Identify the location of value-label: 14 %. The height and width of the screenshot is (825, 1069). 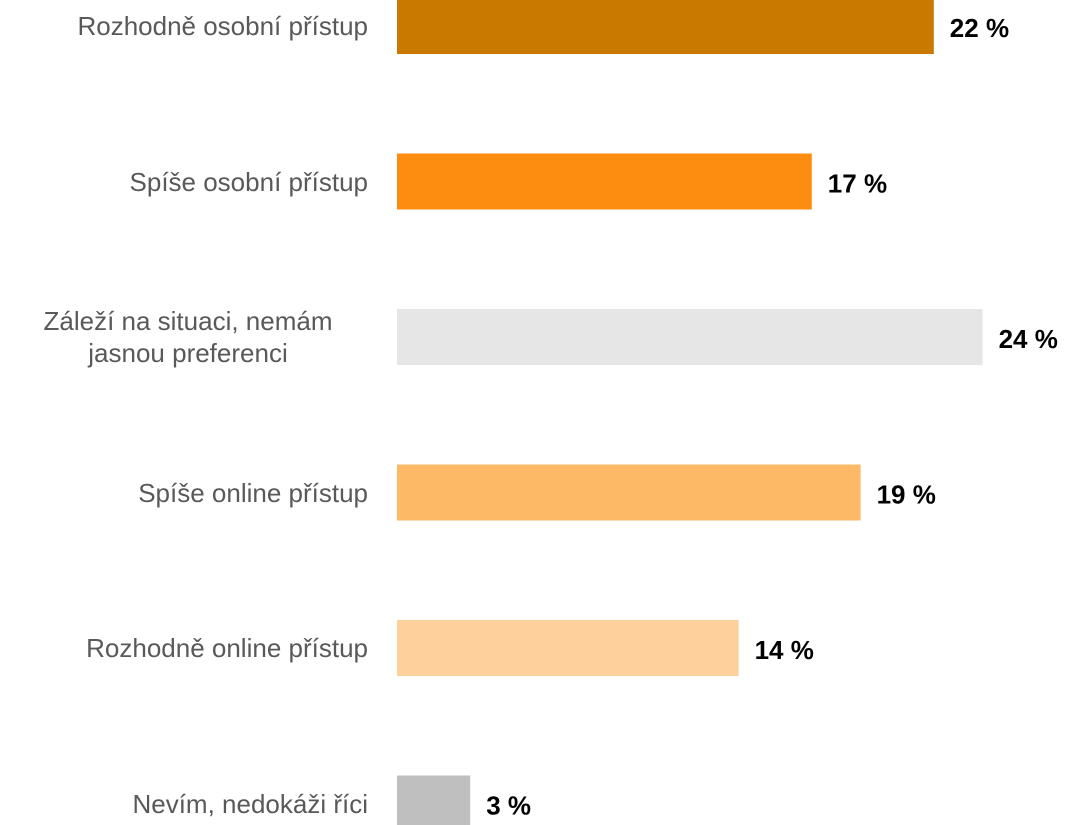
(784, 650).